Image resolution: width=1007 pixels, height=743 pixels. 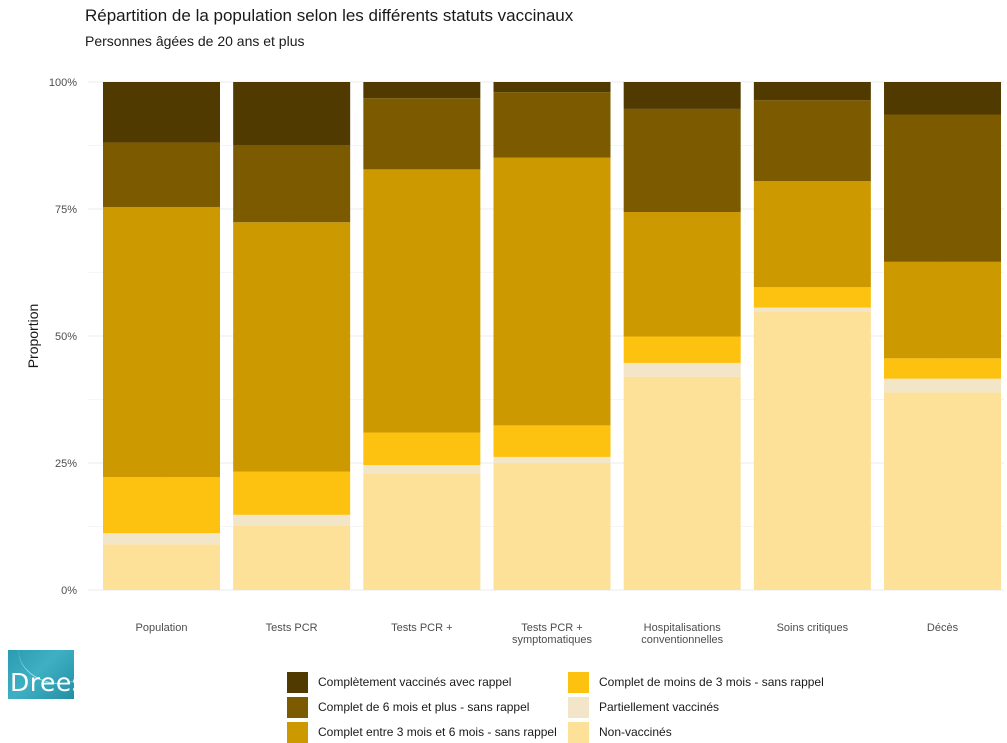 What do you see at coordinates (635, 732) in the screenshot?
I see `legend-label: Non-vaccinés` at bounding box center [635, 732].